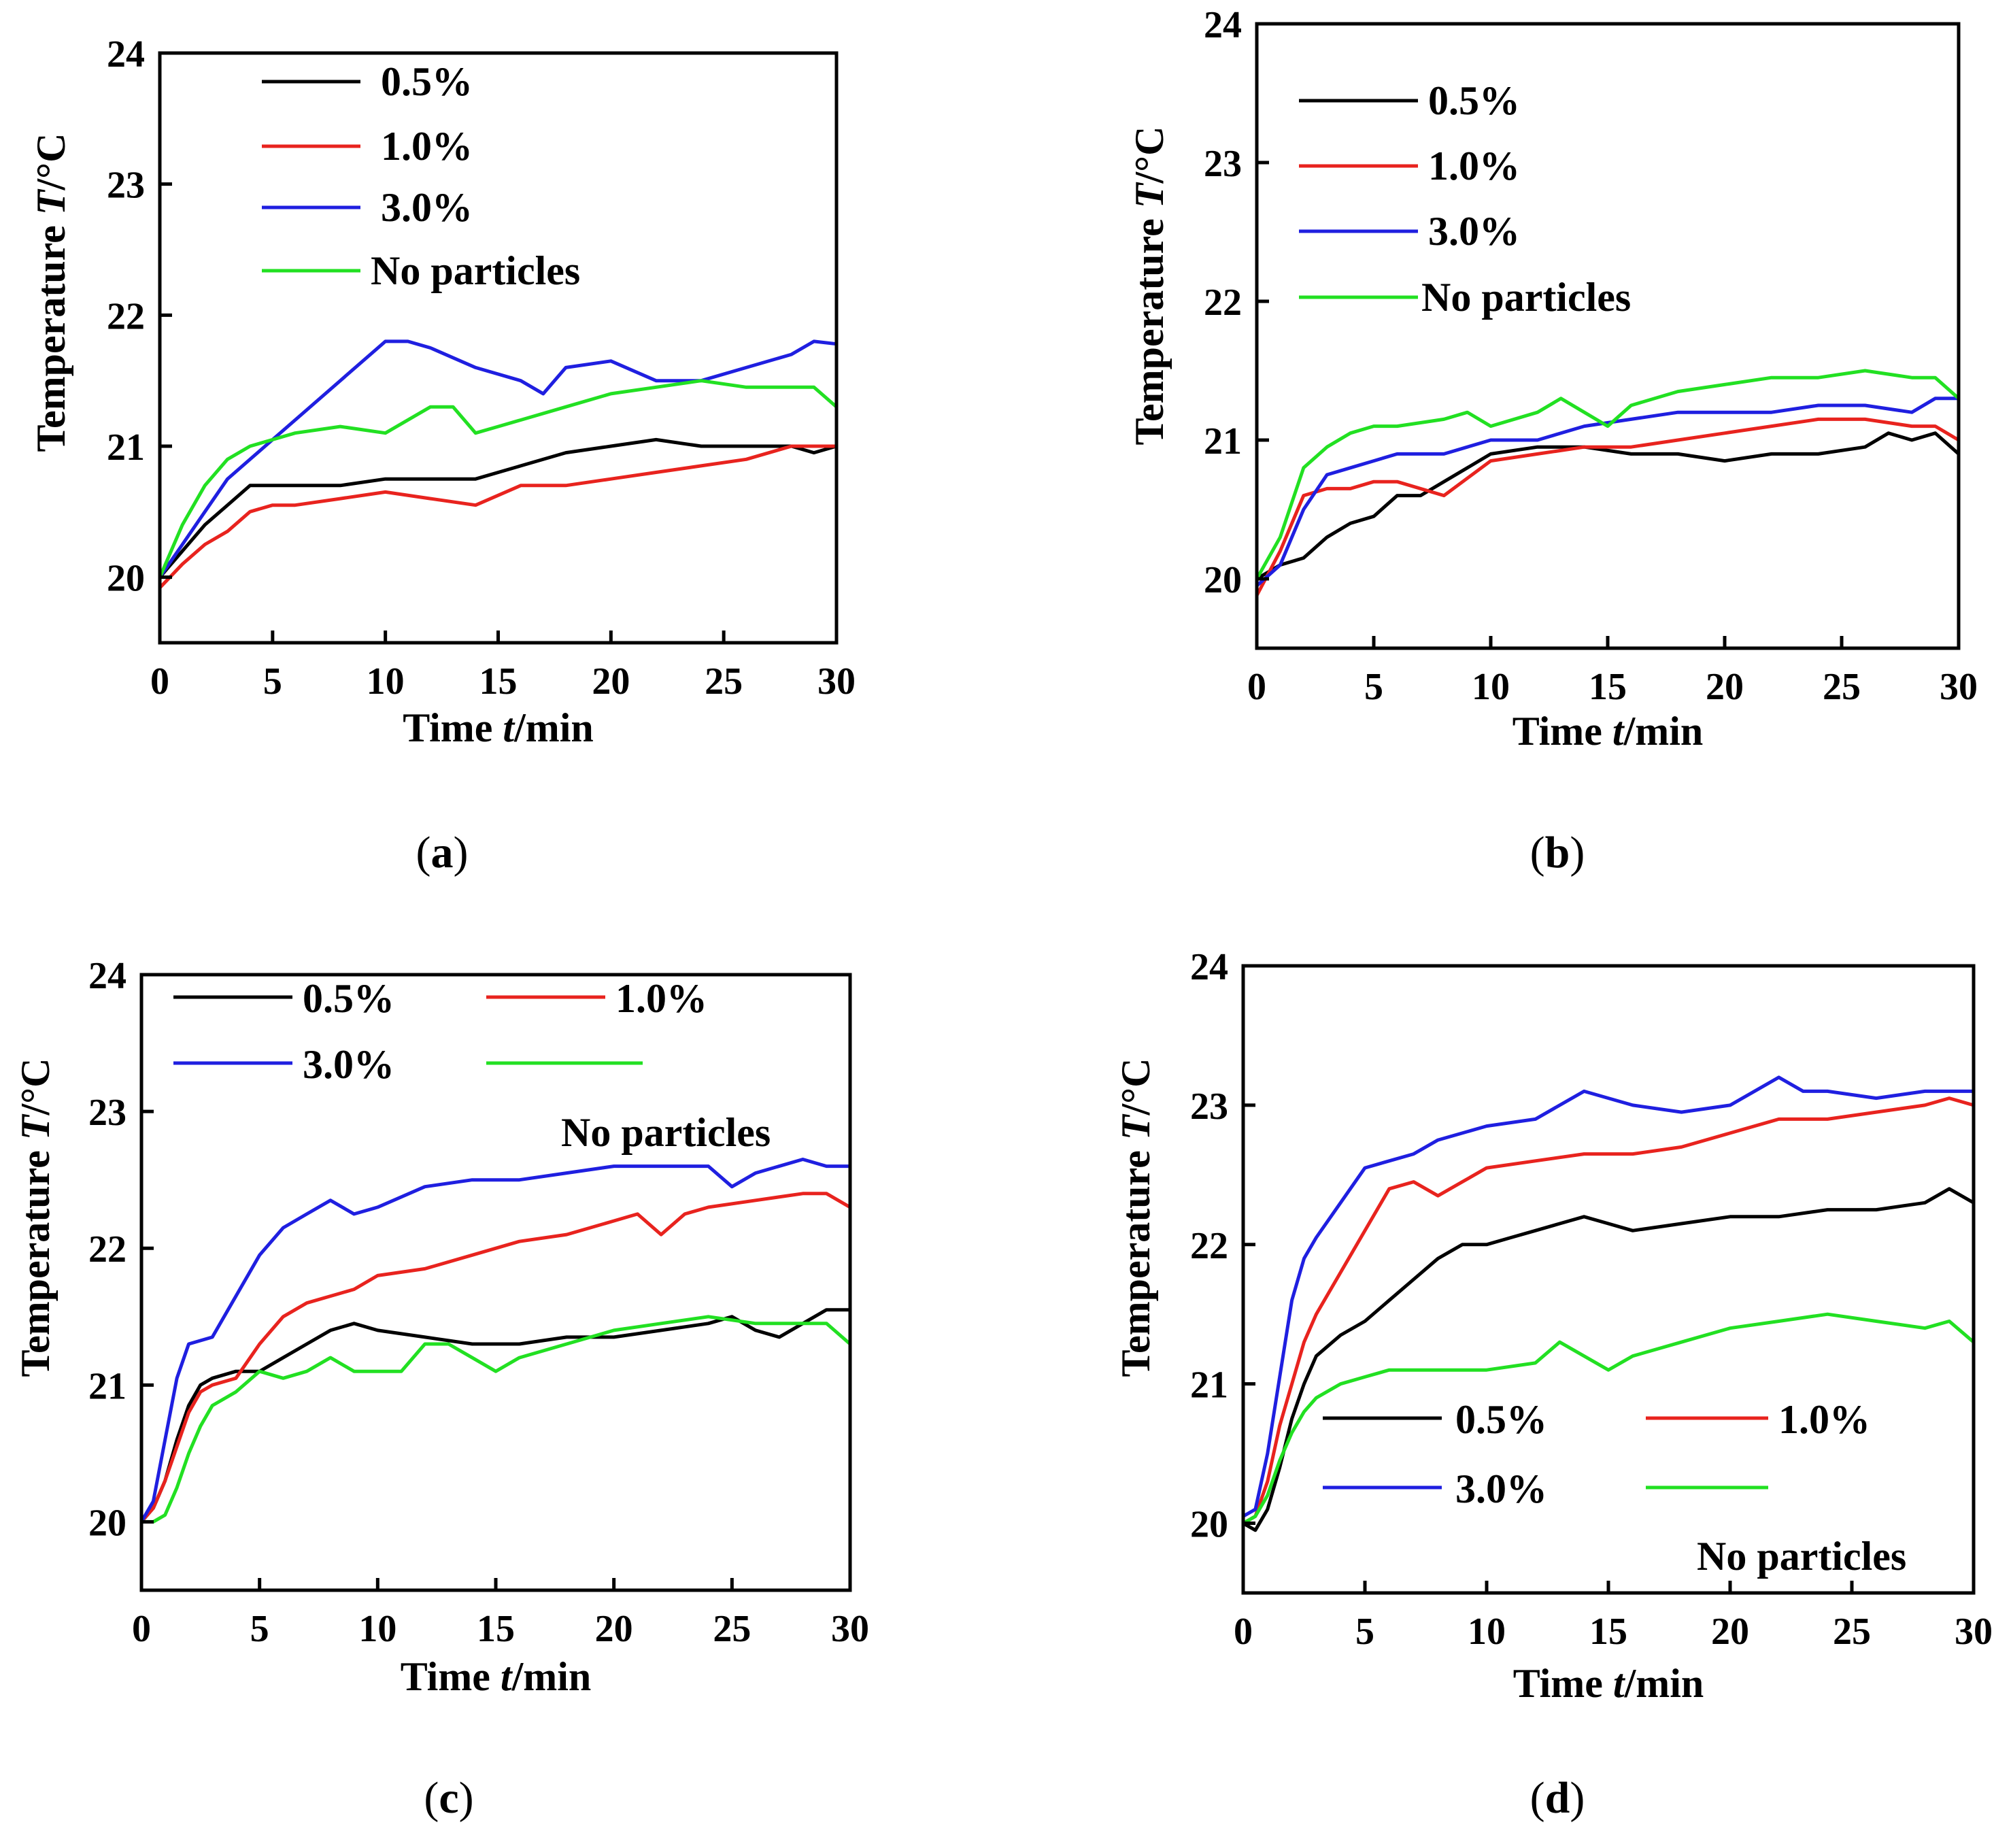 This screenshot has height=1848, width=2011. I want to click on panel-label-letter: d, so click(1557, 1798).